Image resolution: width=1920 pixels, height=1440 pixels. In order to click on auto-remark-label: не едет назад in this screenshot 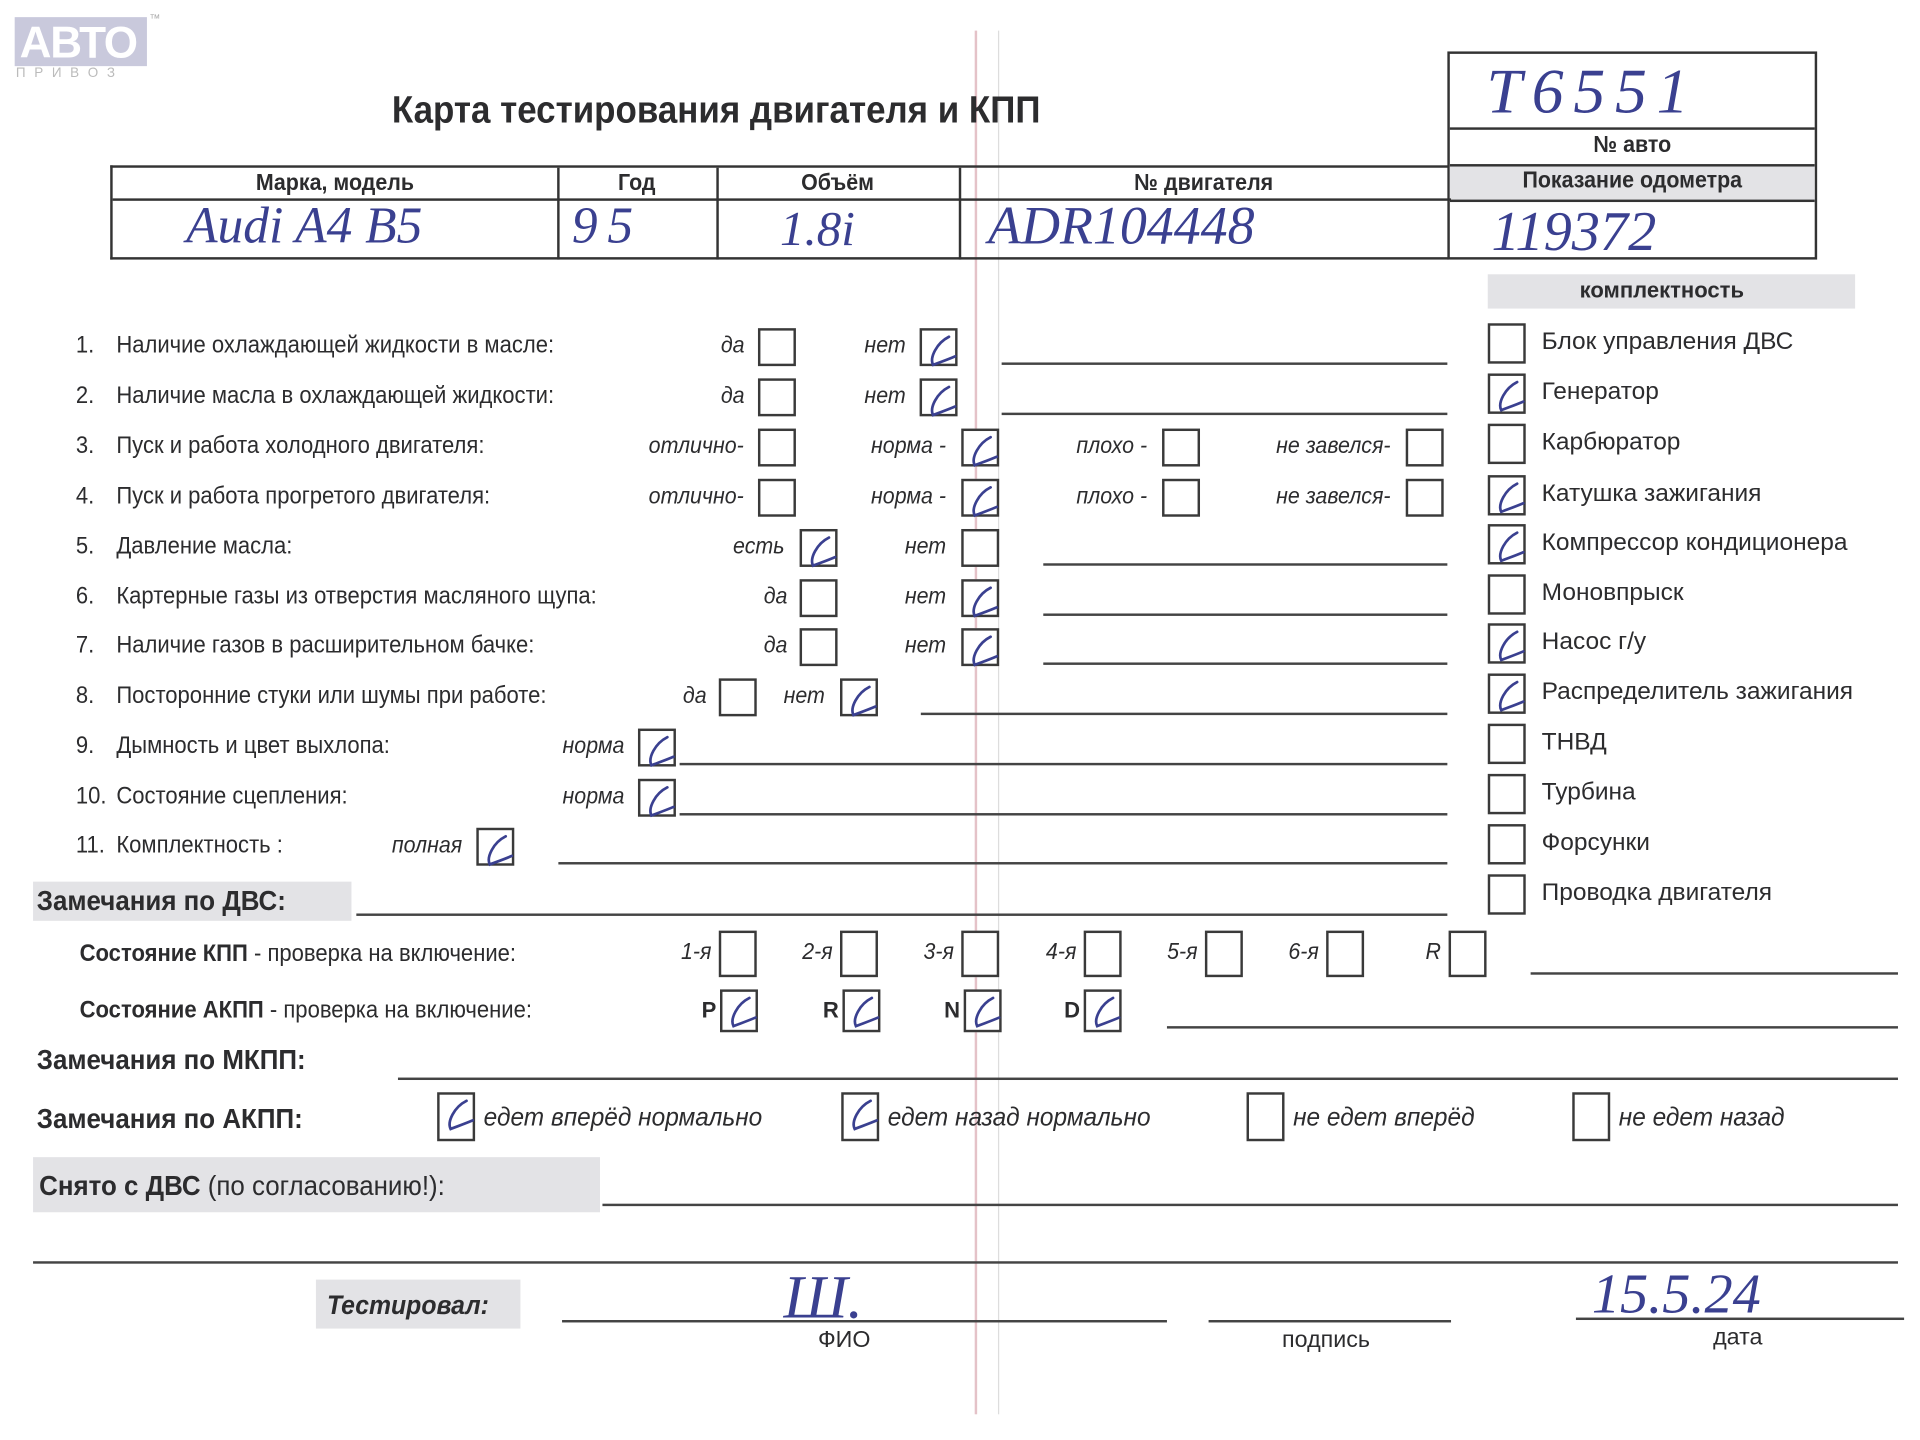, I will do `click(1701, 1117)`.